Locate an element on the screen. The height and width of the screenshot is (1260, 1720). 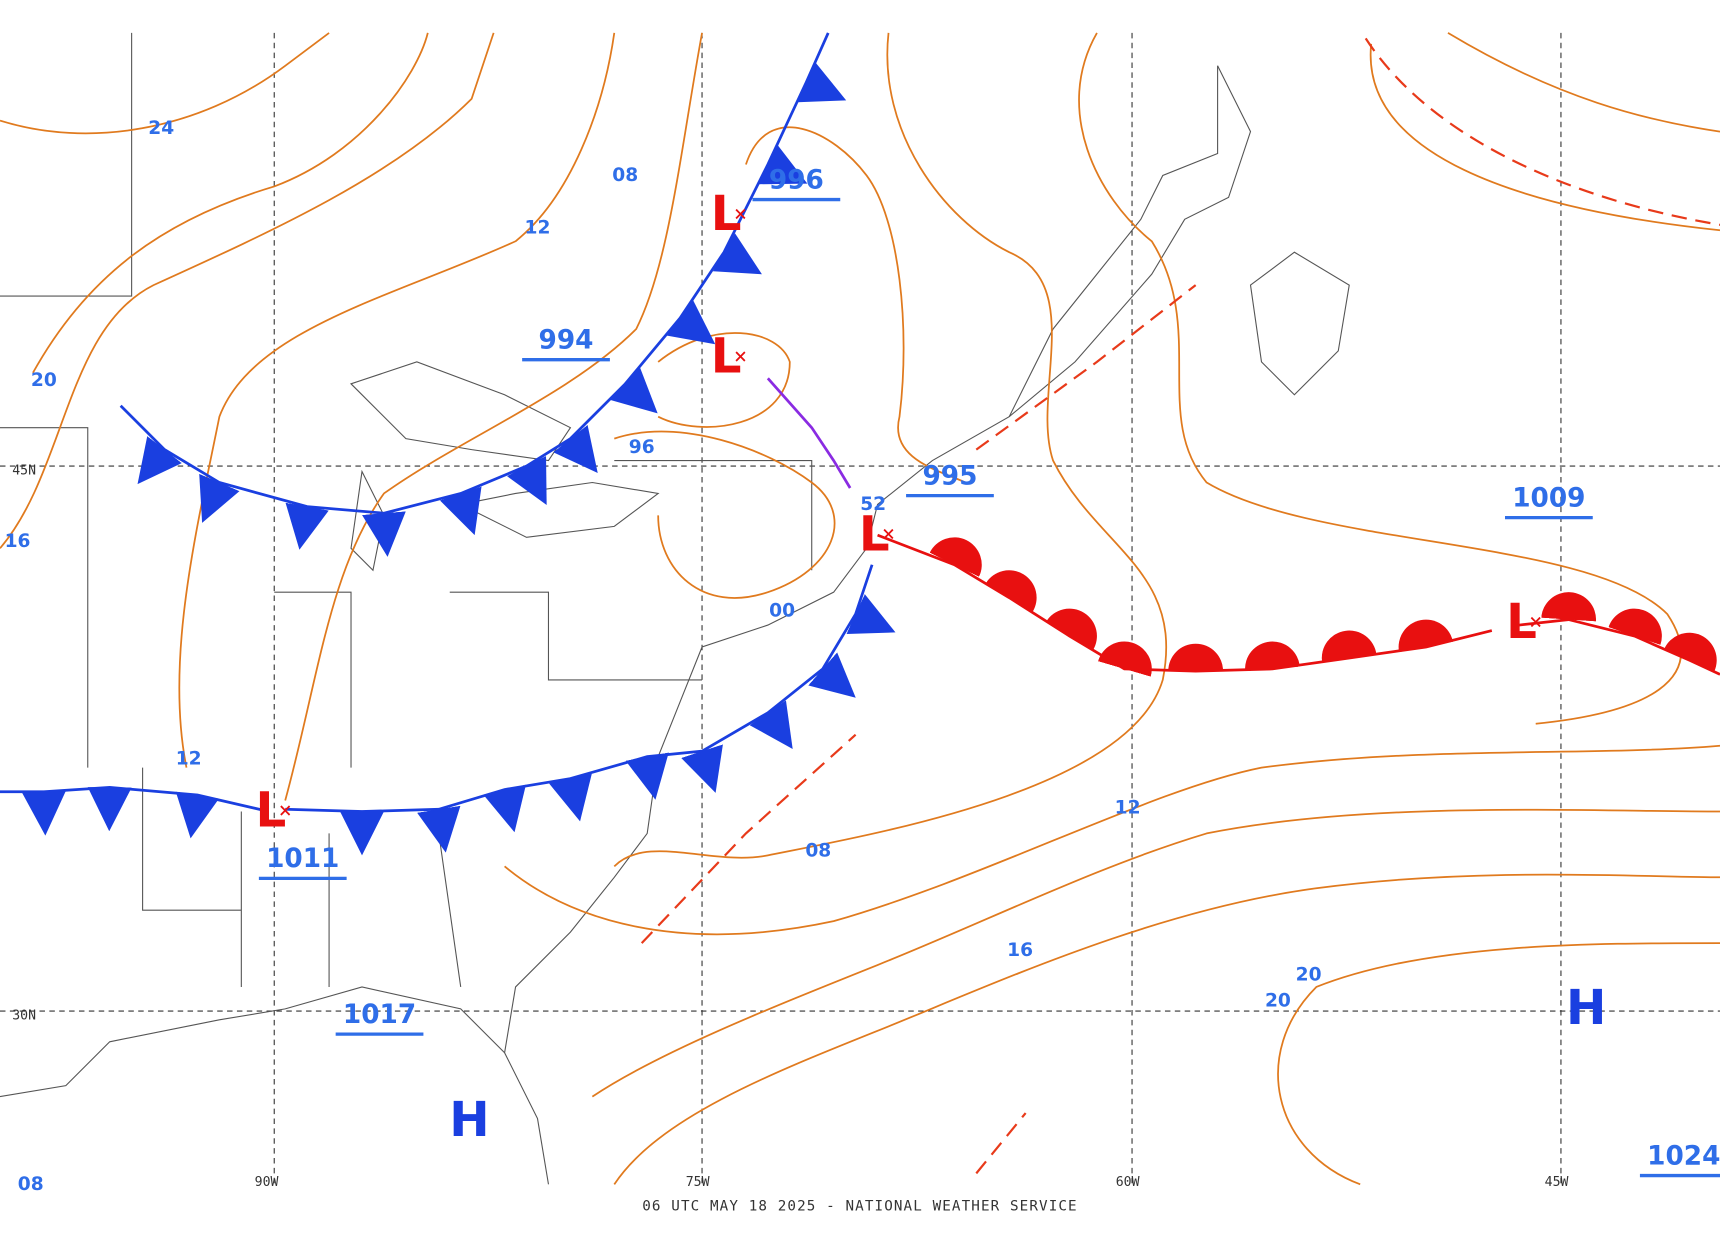
cold-front is located at coordinates (590, 710).